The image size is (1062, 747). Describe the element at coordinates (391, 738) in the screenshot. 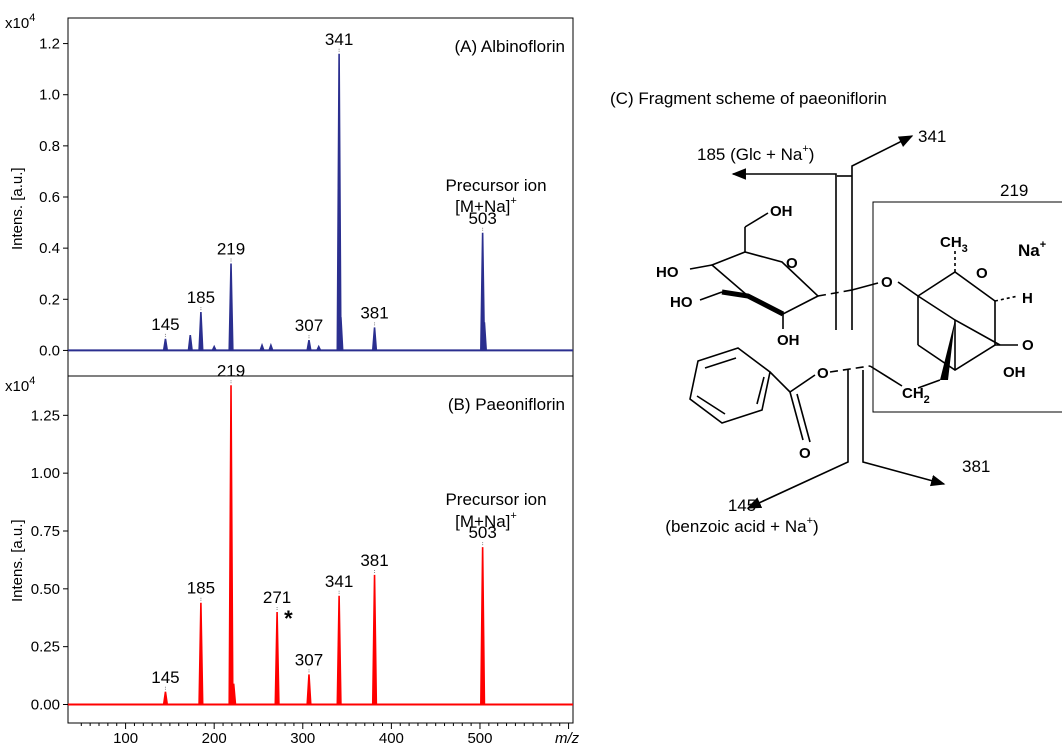

I see `x-tick-label: 400` at that location.